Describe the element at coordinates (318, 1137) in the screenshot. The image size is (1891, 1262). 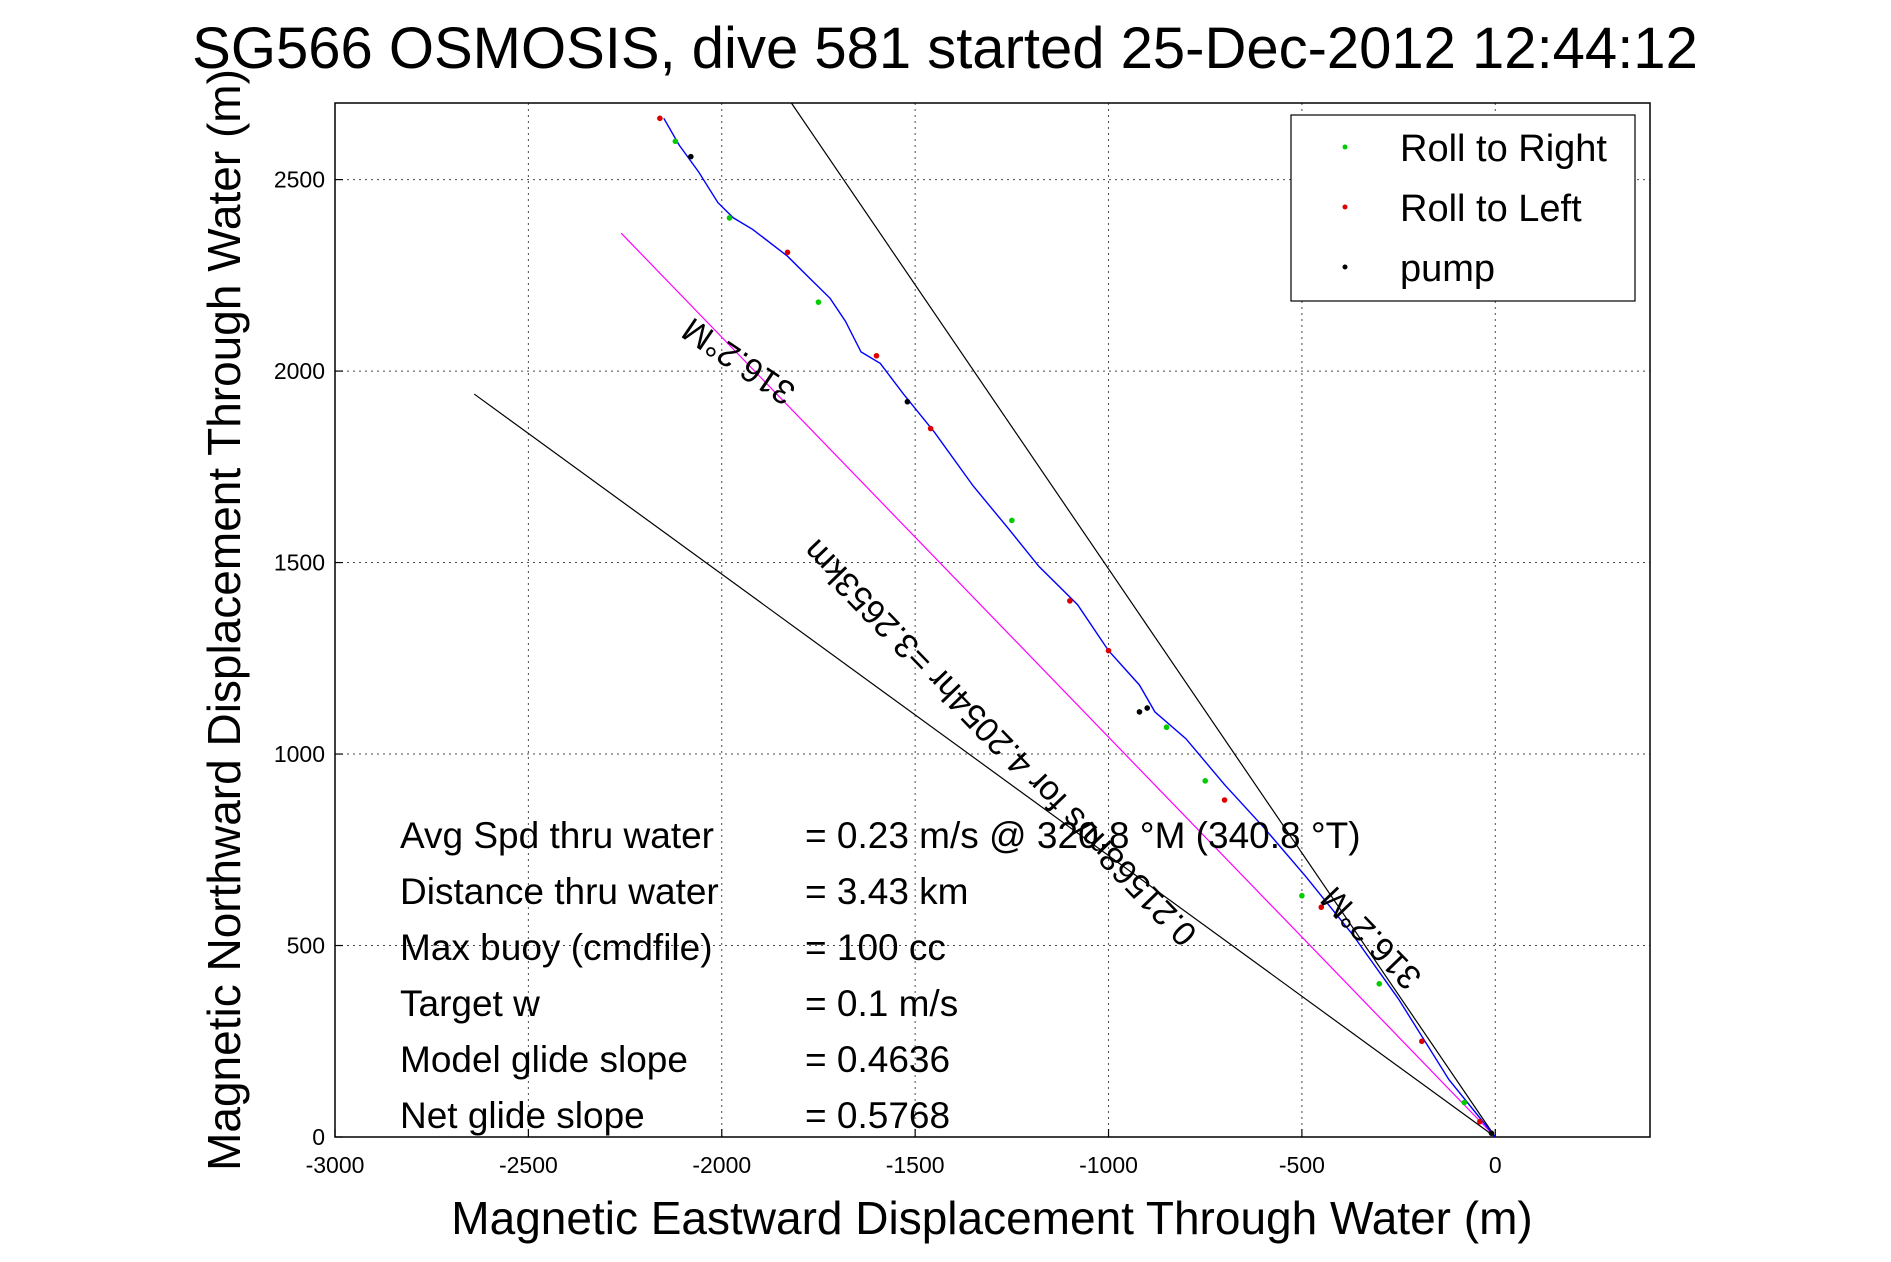
I see `y-tick-label: 0` at that location.